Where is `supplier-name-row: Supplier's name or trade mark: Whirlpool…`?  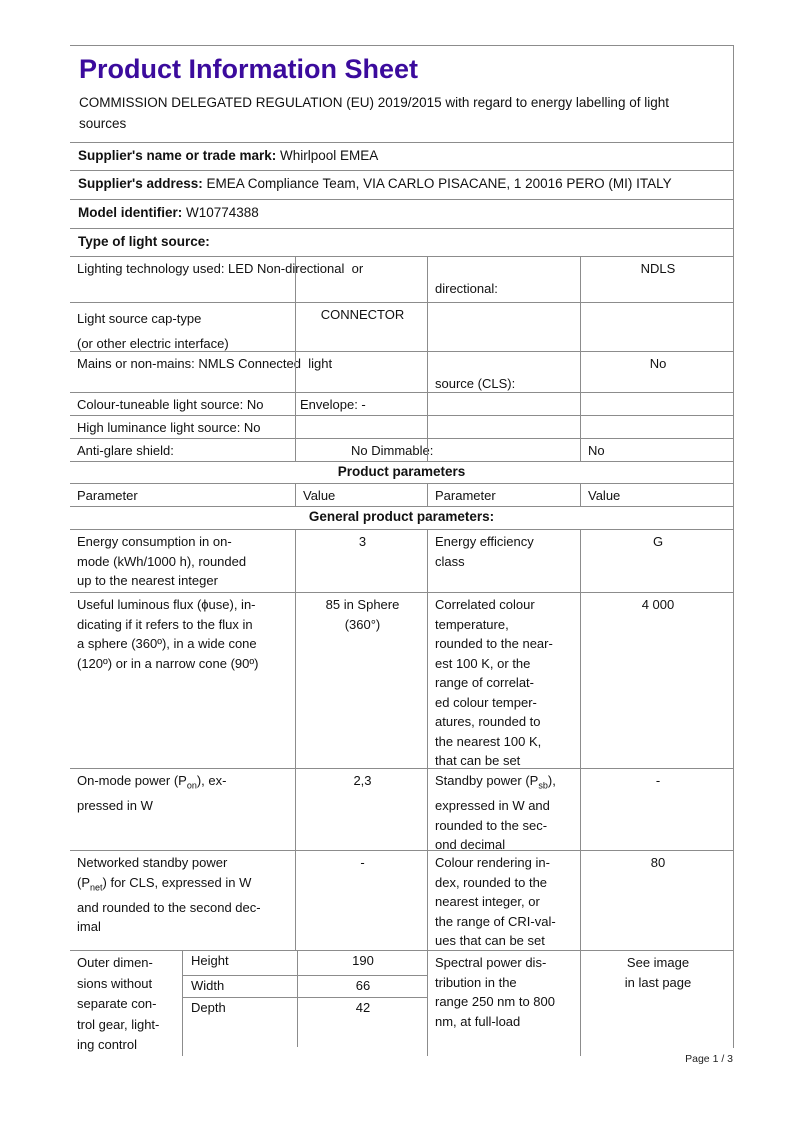
supplier-name-row: Supplier's name or trade mark: Whirlpool… is located at coordinates (401, 157).